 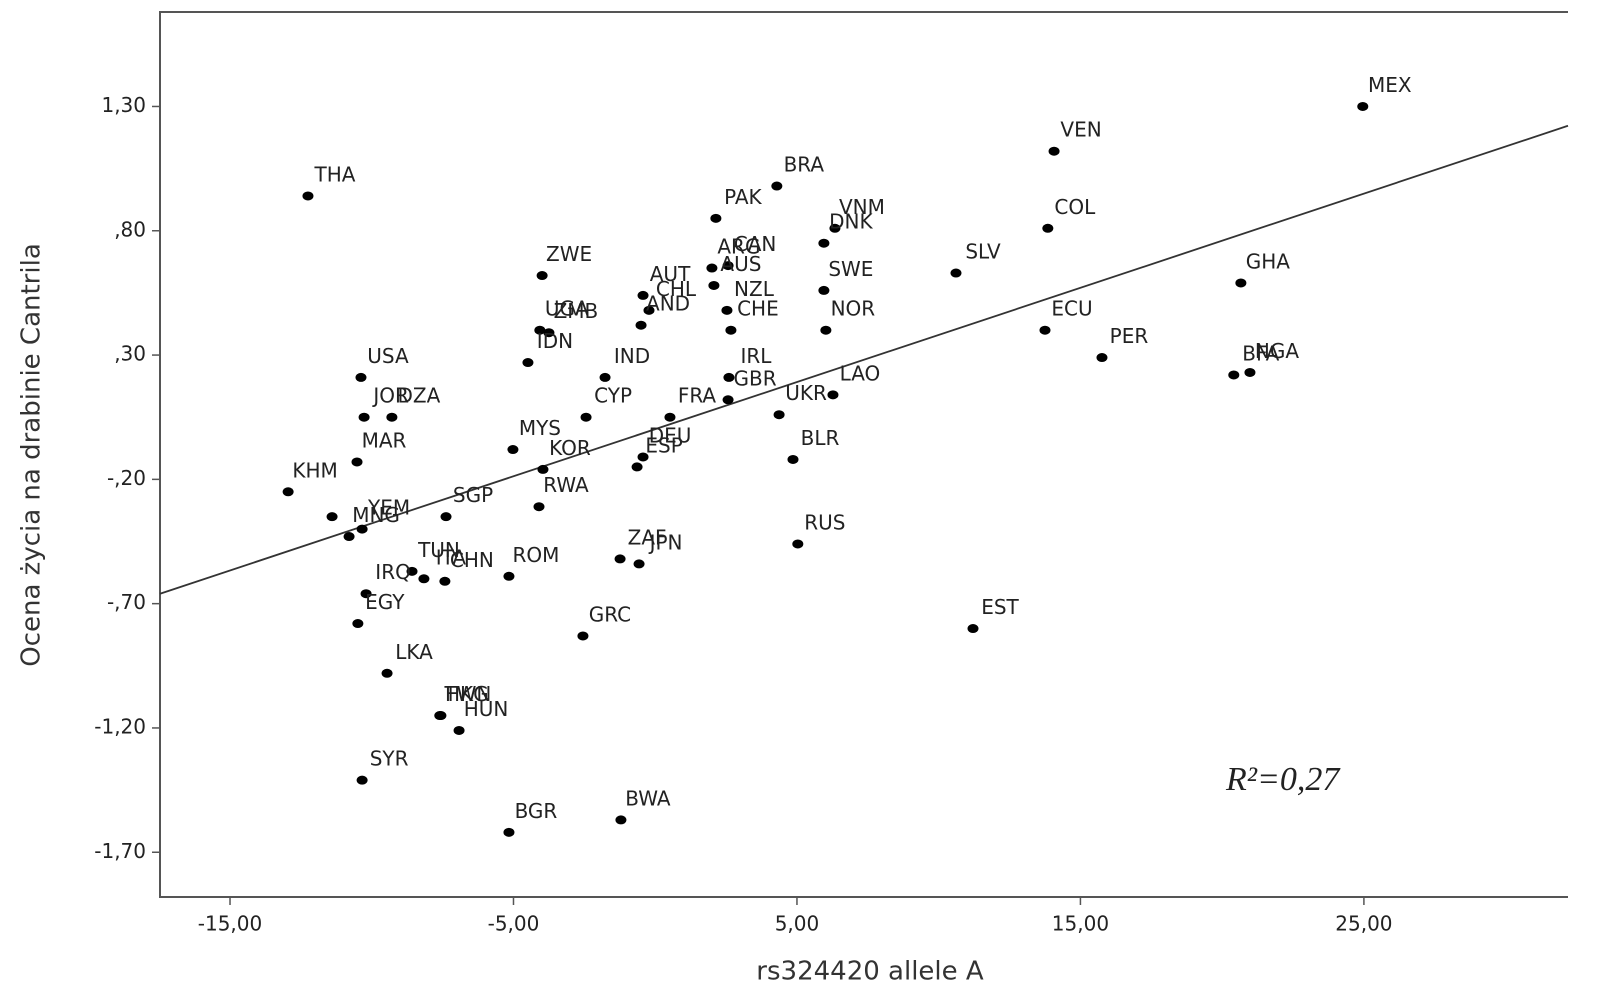 What do you see at coordinates (126, 602) in the screenshot?
I see `y-tick-label: -,70` at bounding box center [126, 602].